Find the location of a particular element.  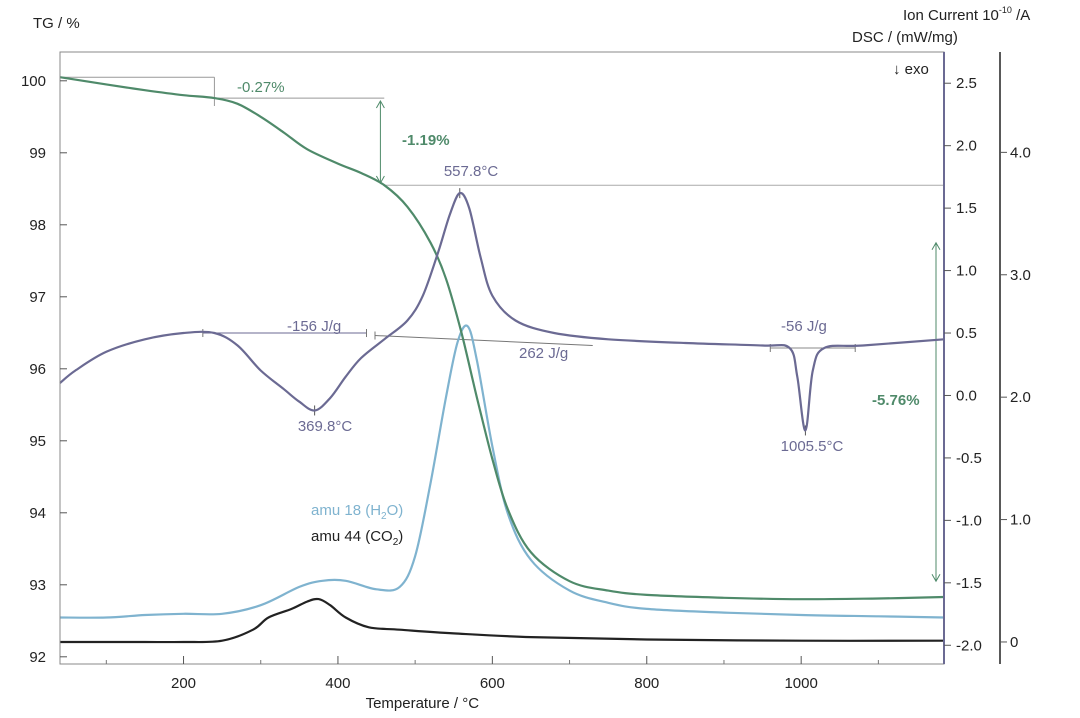

x-tick-label-800: 800 is located at coordinates (646, 683).